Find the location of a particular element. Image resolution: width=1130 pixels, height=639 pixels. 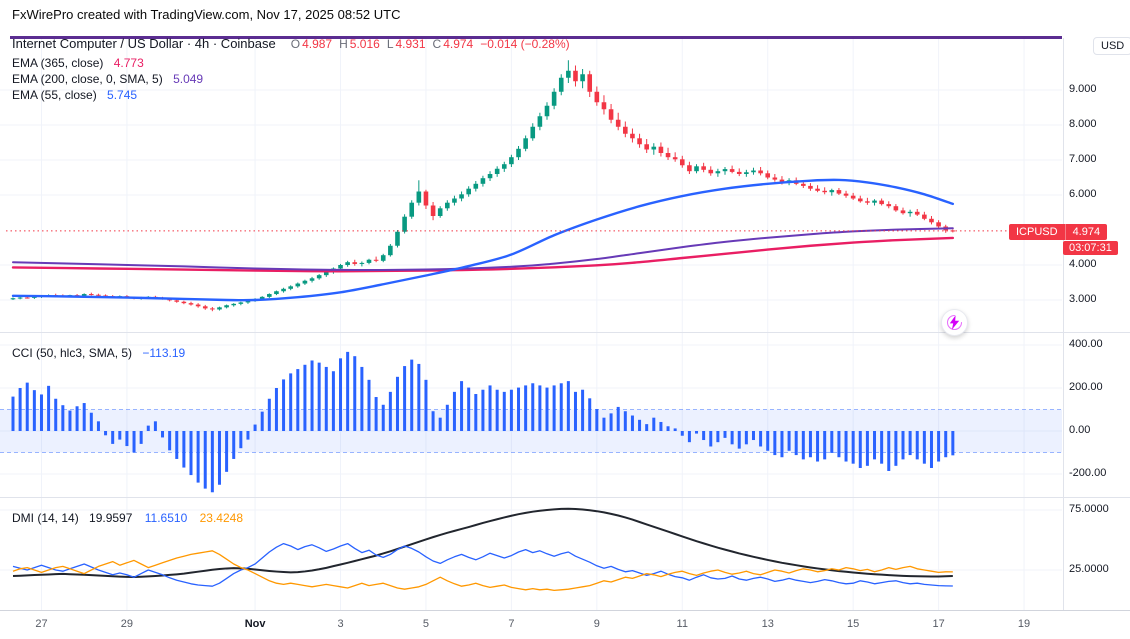

close-label: C is located at coordinates (437, 44).